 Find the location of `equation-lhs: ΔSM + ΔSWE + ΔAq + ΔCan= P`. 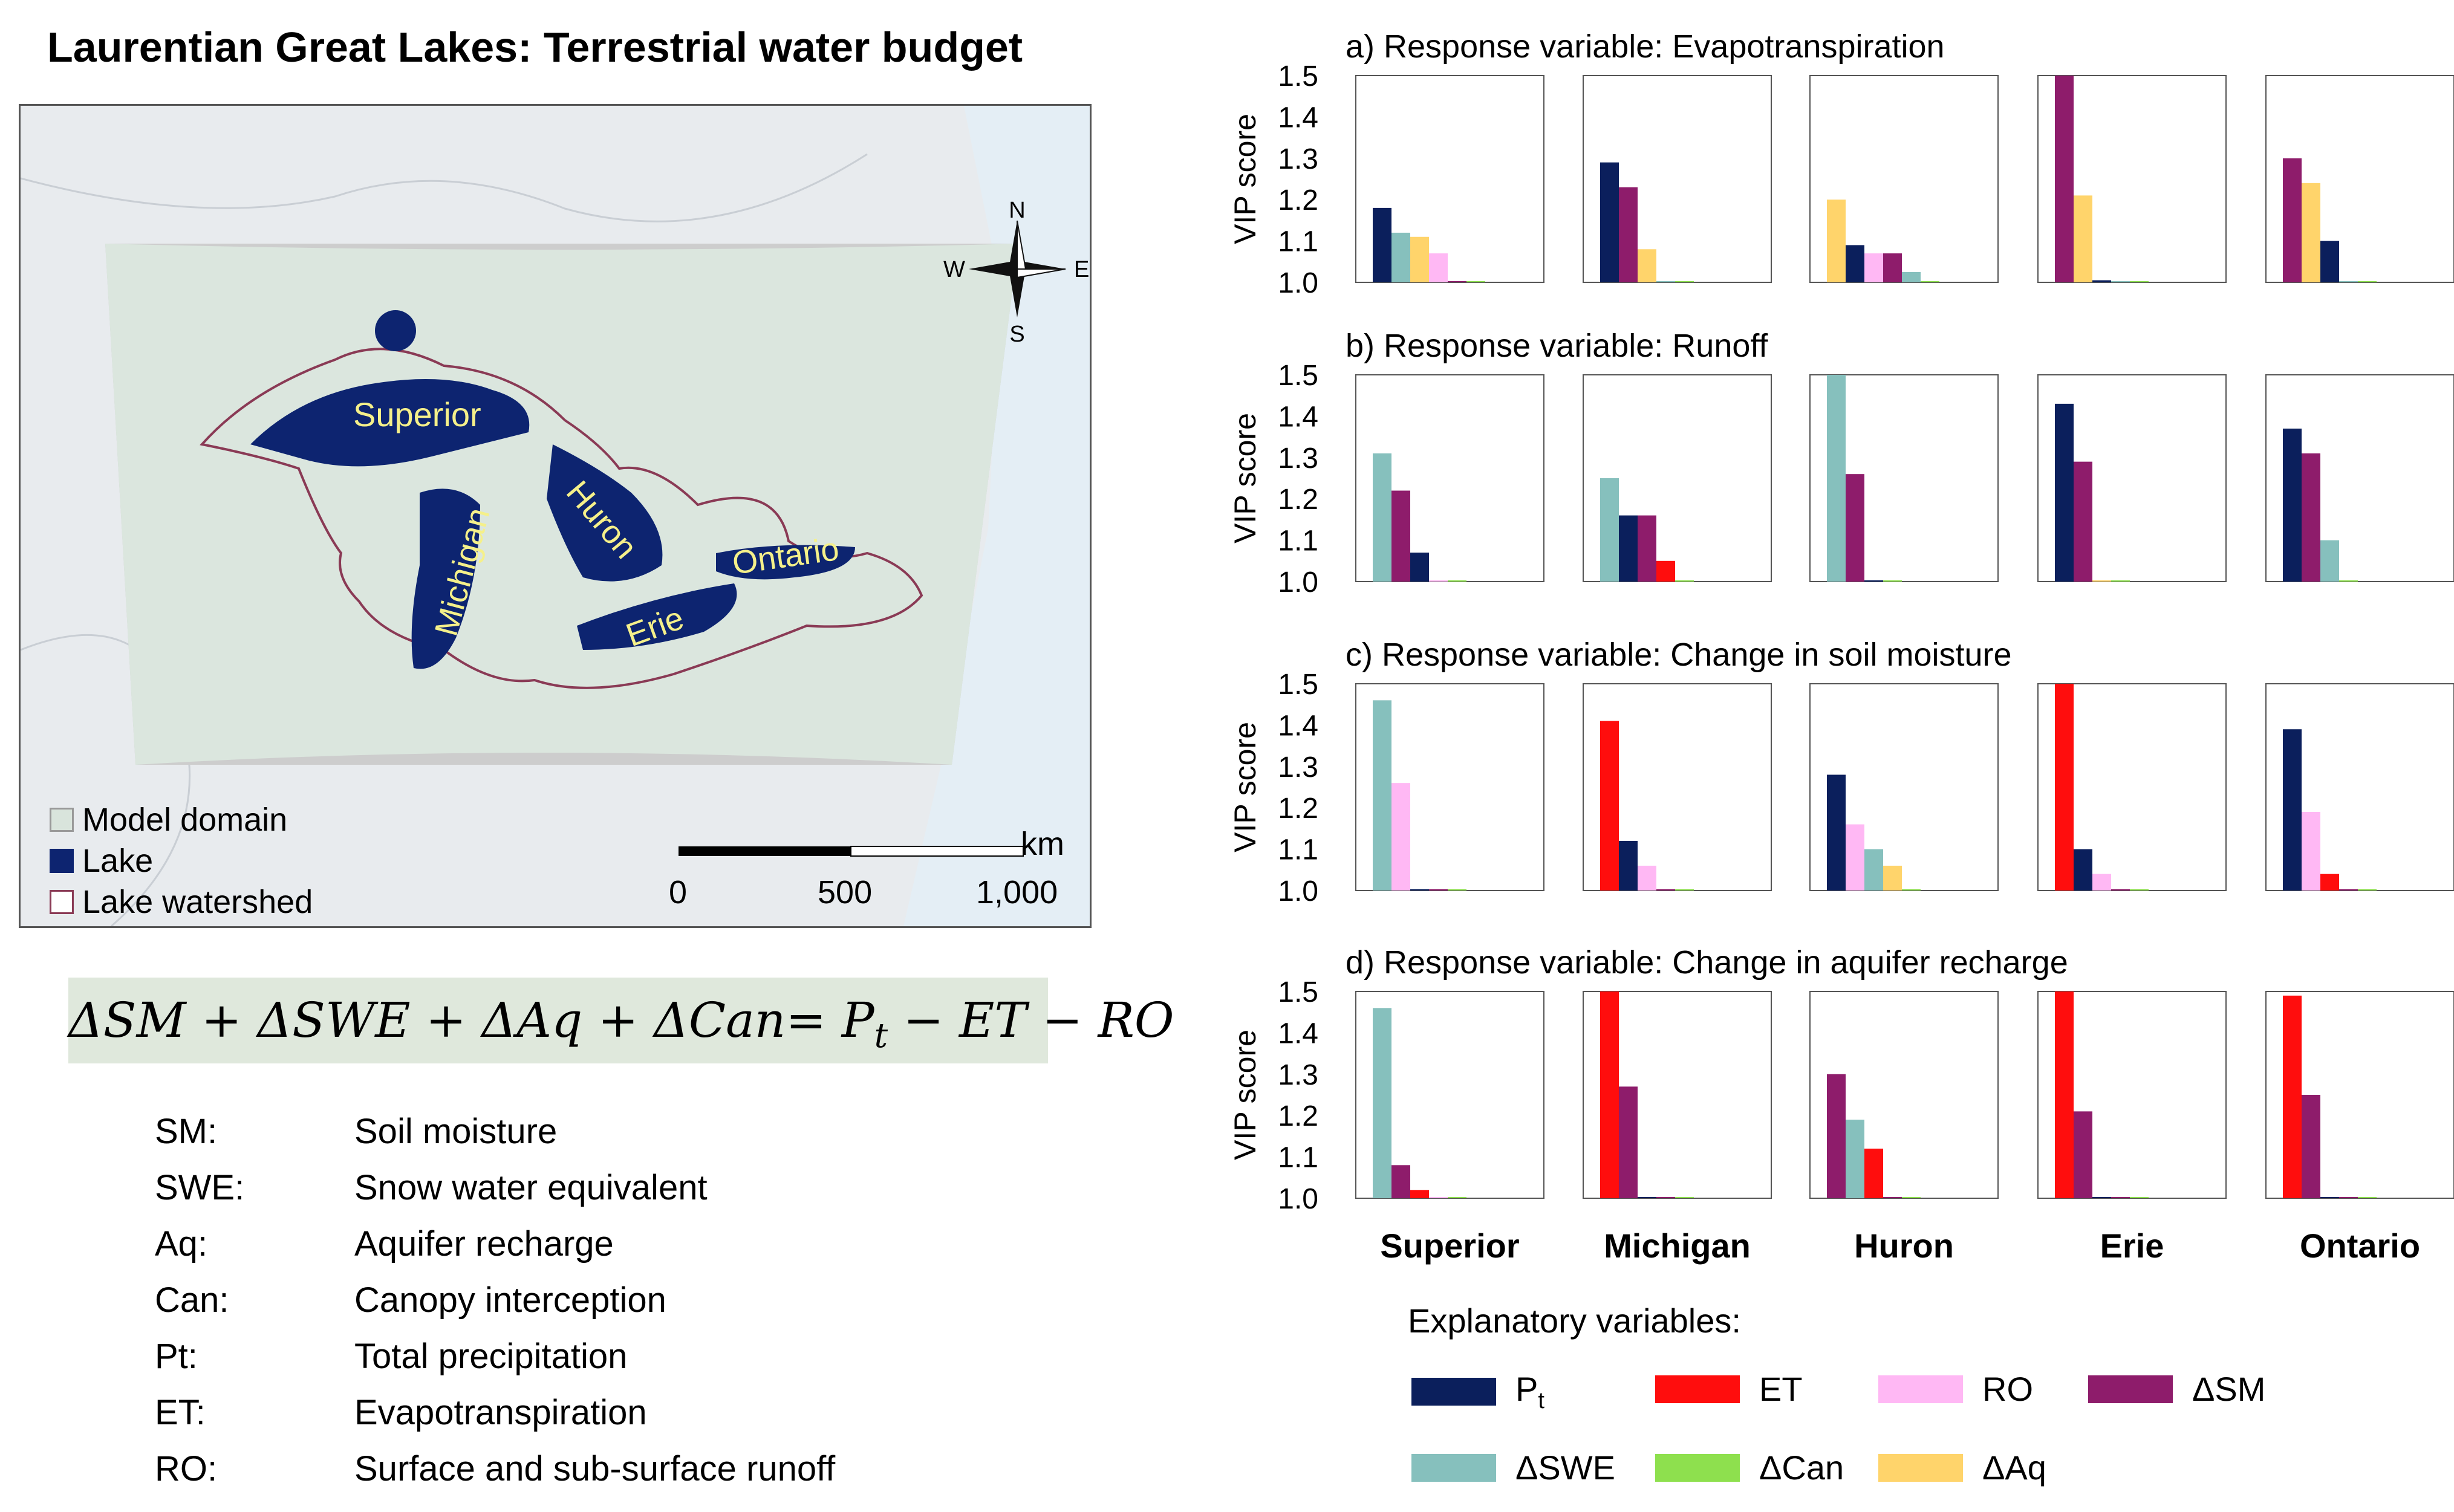

equation-lhs: ΔSM + ΔSWE + ΔAq + ΔCan= P is located at coordinates (471, 1020).